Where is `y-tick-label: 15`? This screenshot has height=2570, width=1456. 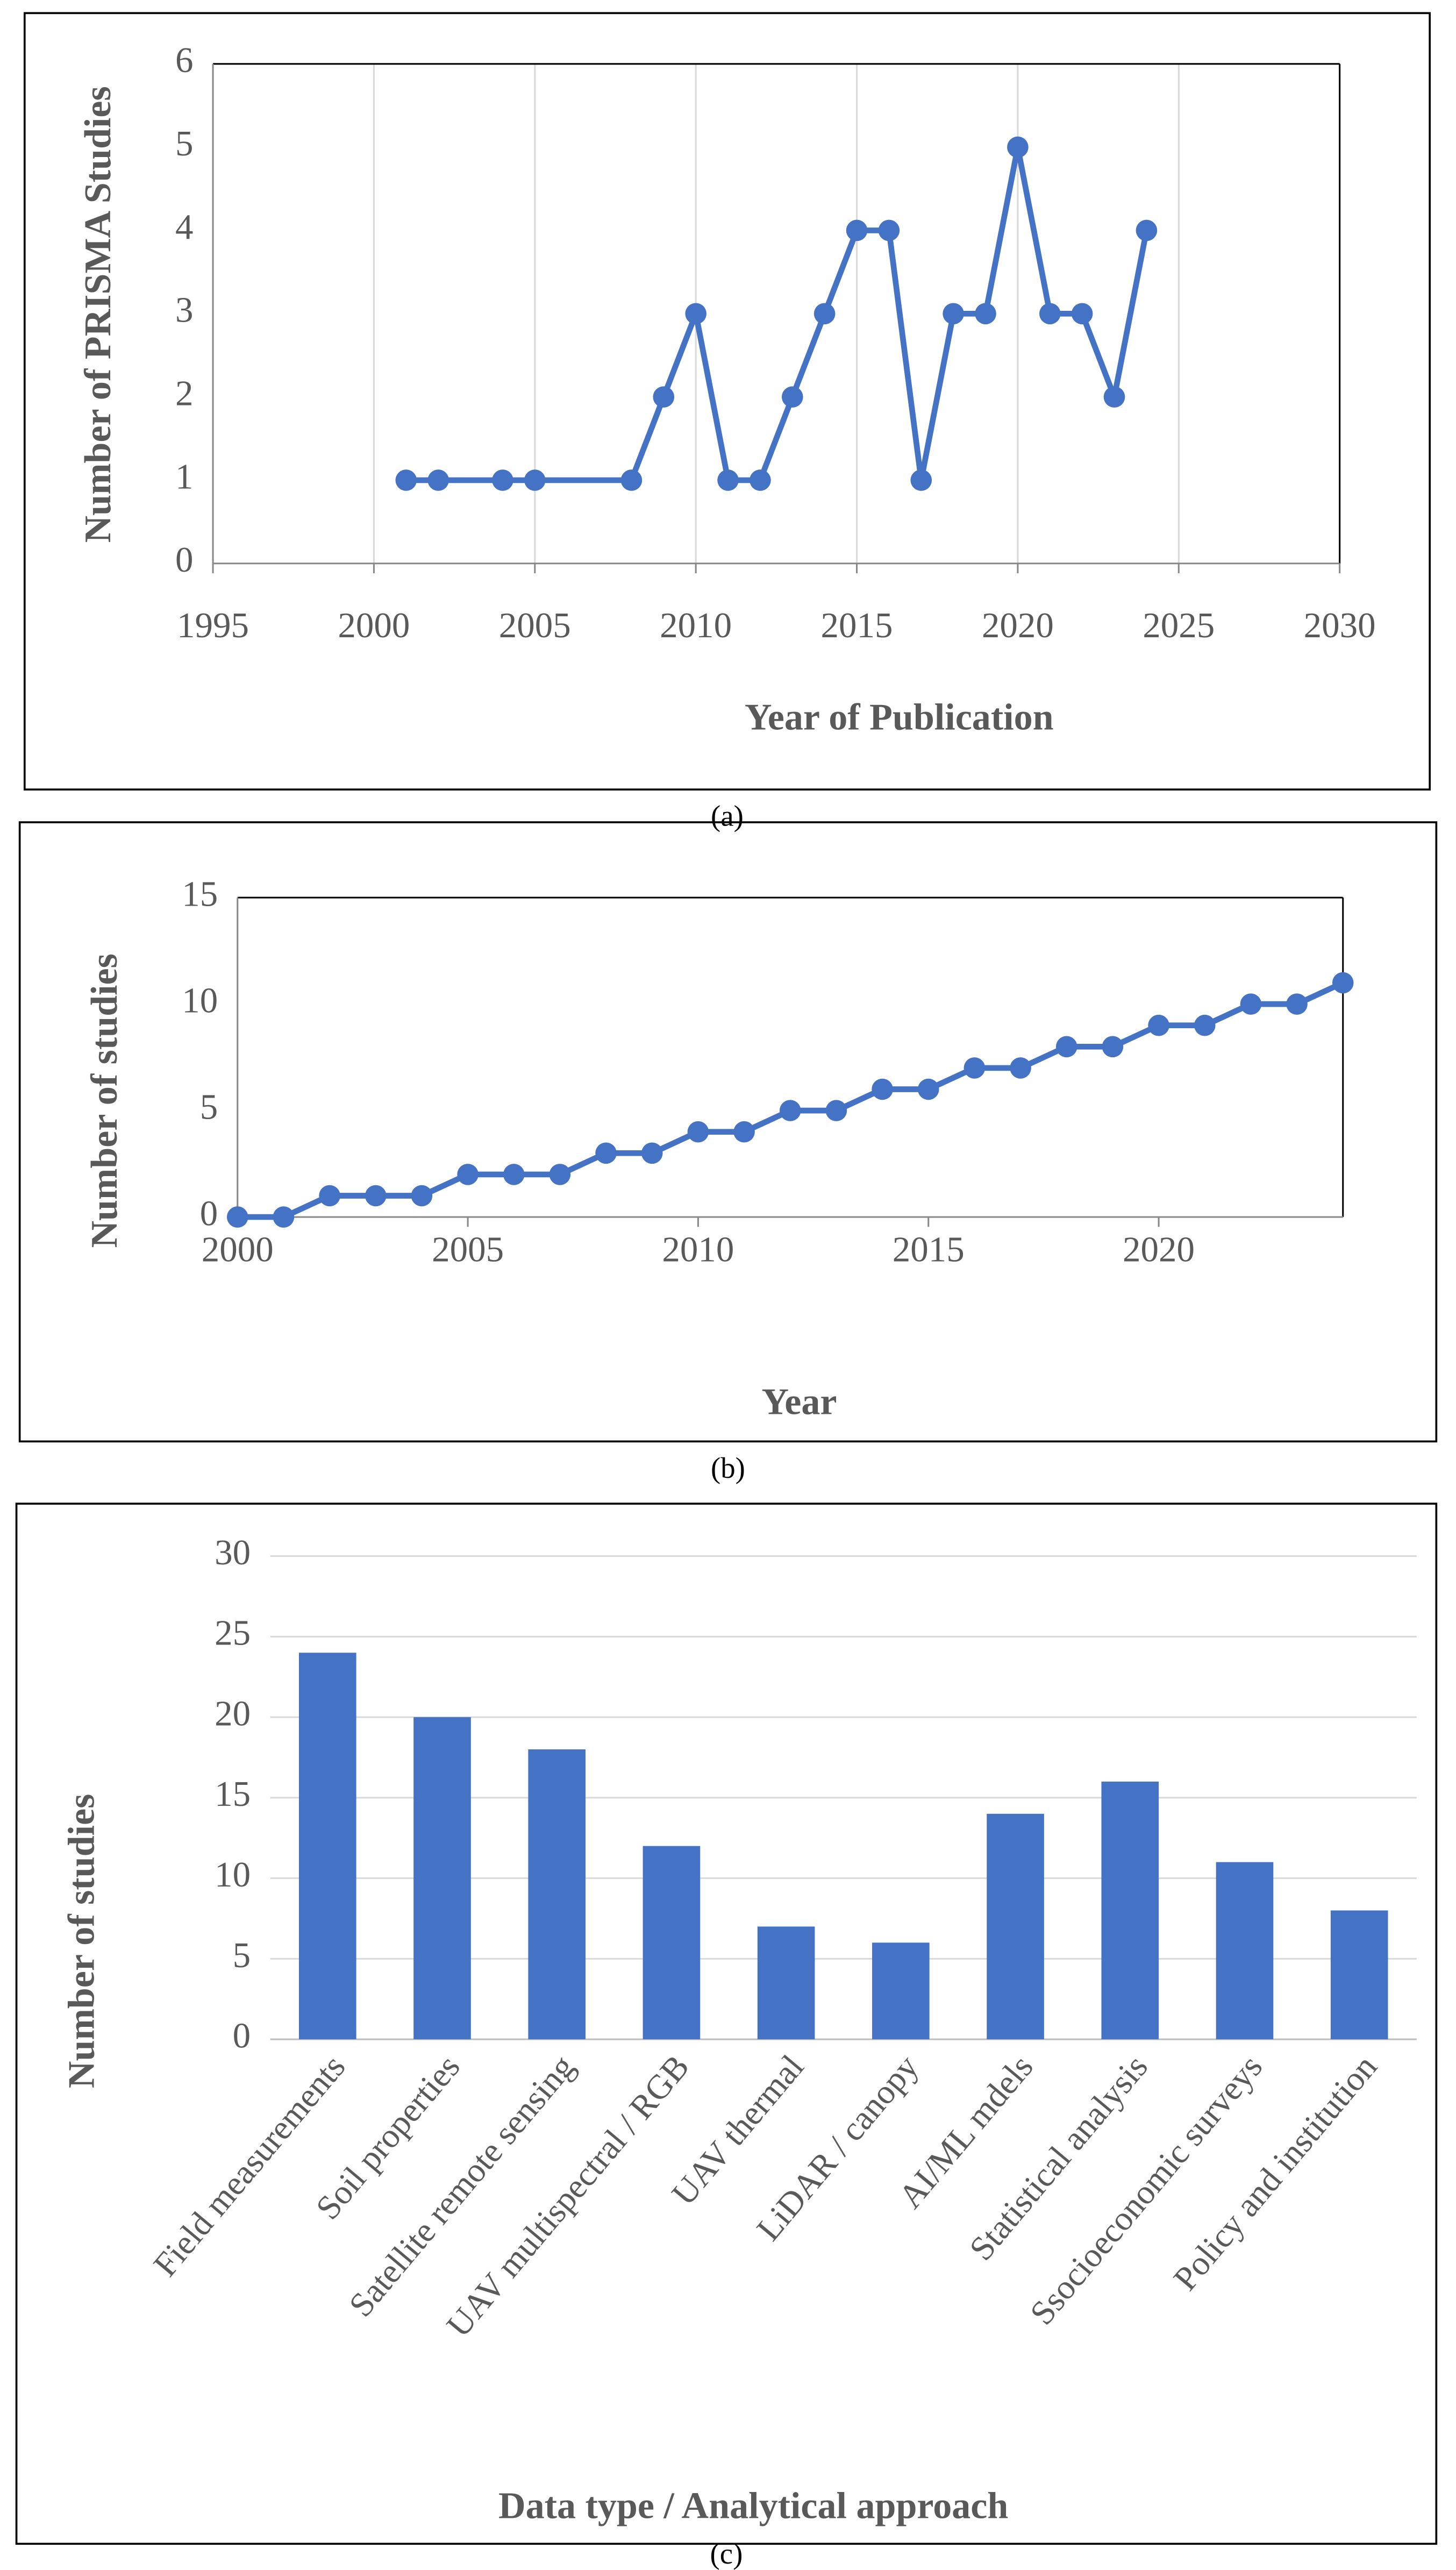 y-tick-label: 15 is located at coordinates (233, 1794).